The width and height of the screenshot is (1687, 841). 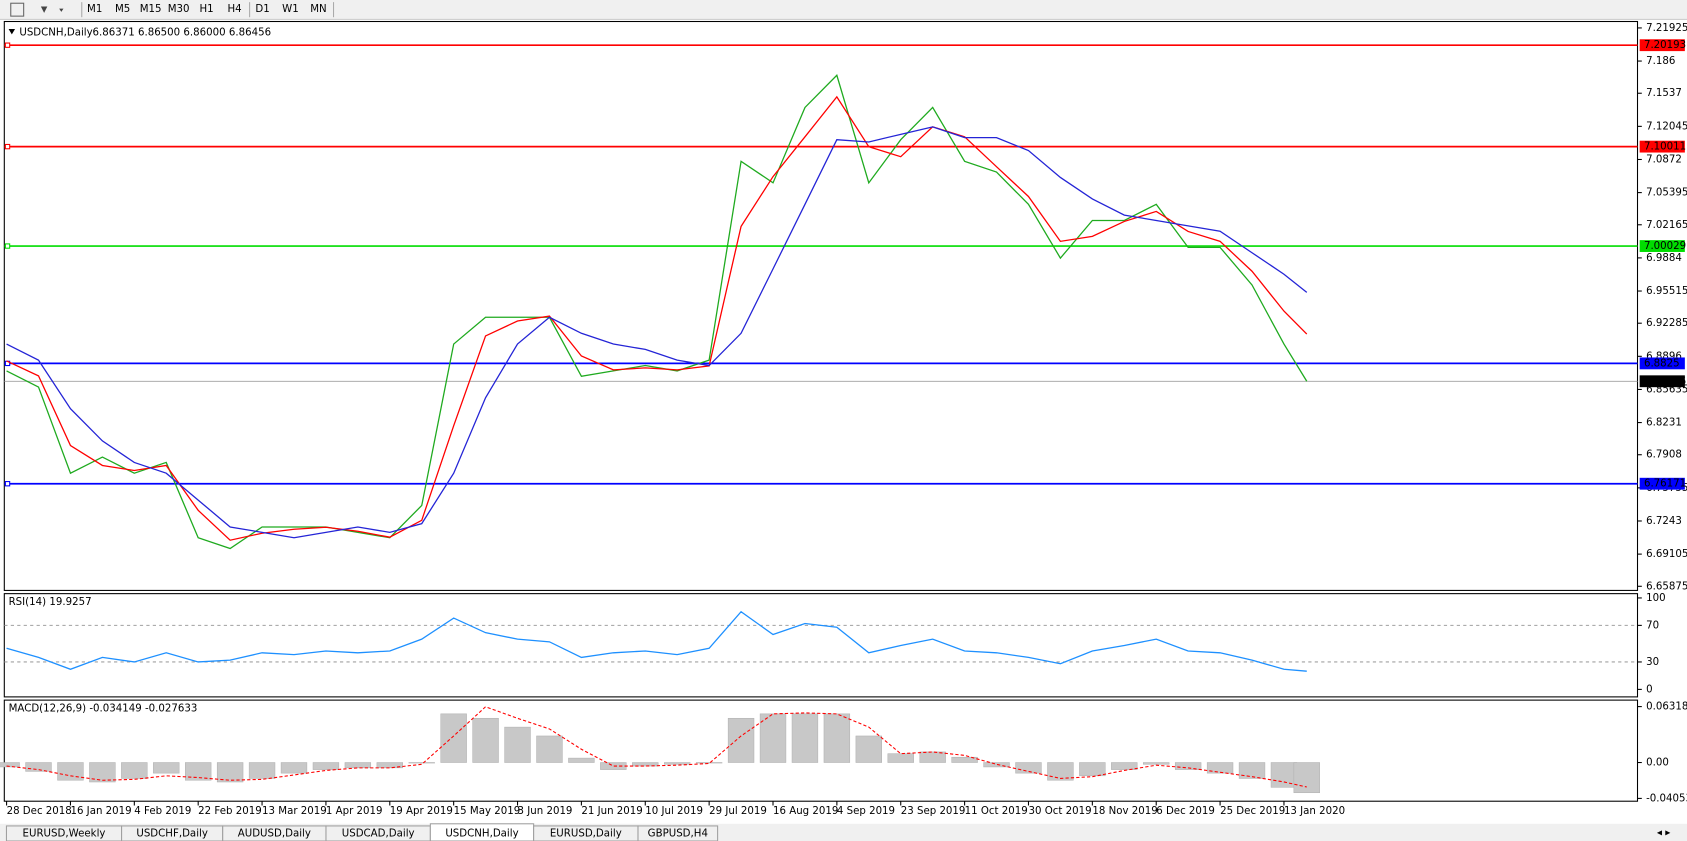 What do you see at coordinates (1666, 126) in the screenshot?
I see `y-tick-label: 7.12045` at bounding box center [1666, 126].